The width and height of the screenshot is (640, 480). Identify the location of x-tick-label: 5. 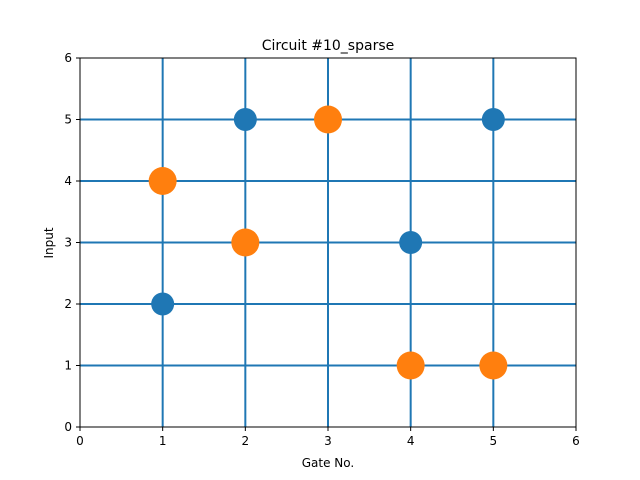
(494, 441).